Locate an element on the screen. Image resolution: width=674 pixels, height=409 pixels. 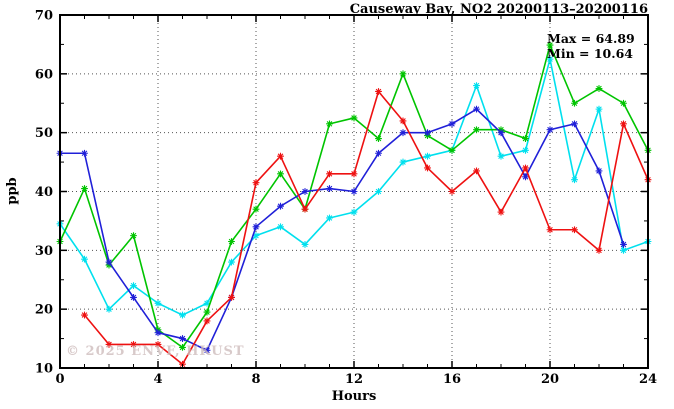
series-marker-blue-h3 is located at coordinates (133, 297).